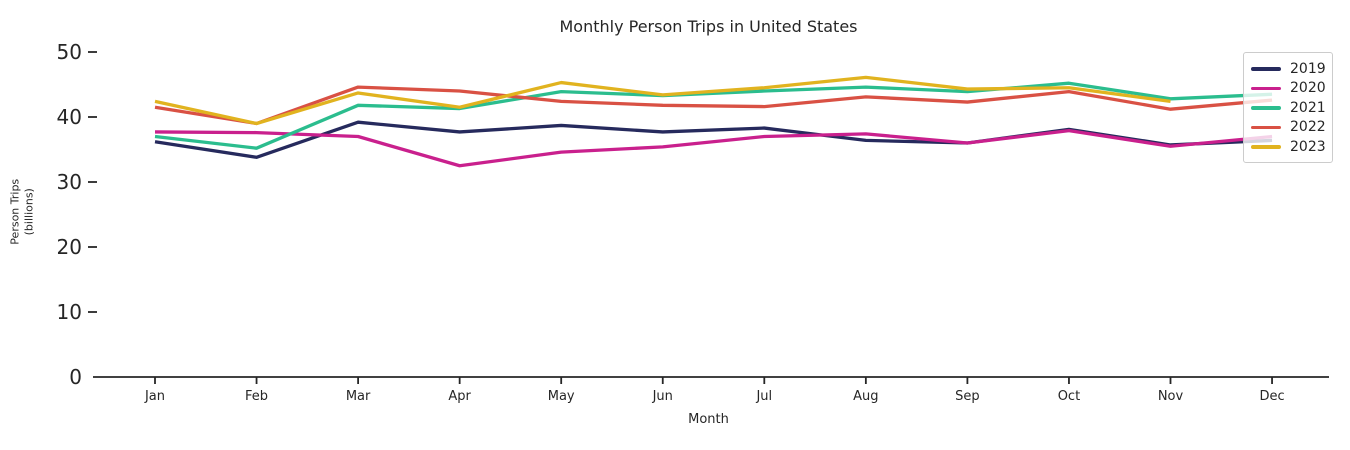 This screenshot has height=450, width=1350. I want to click on legend-row: 2022, so click(1288, 128).